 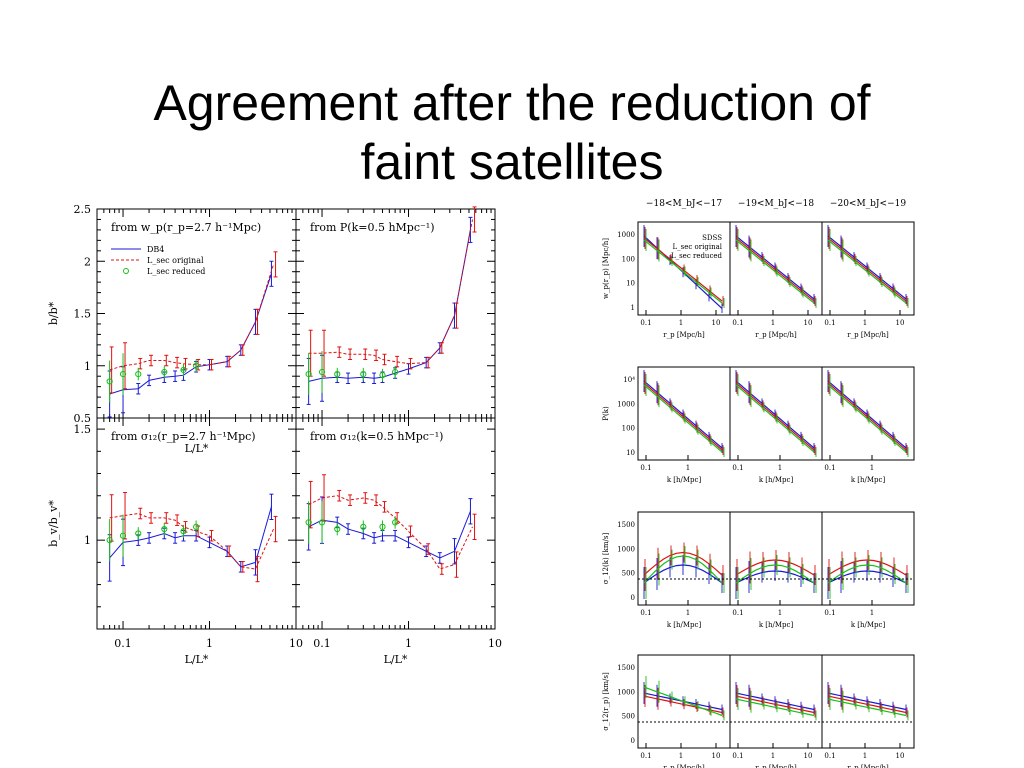 What do you see at coordinates (512, 161) in the screenshot?
I see `slide-title-line-2: faint satellites` at bounding box center [512, 161].